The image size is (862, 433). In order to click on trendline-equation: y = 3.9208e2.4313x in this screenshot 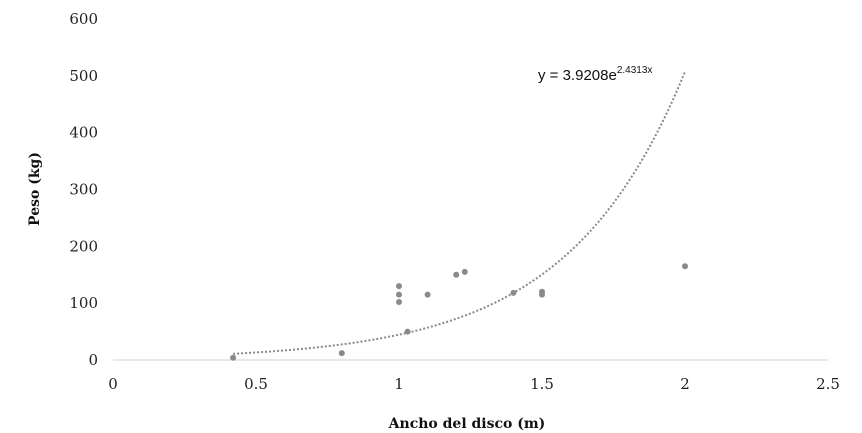, I will do `click(595, 74)`.